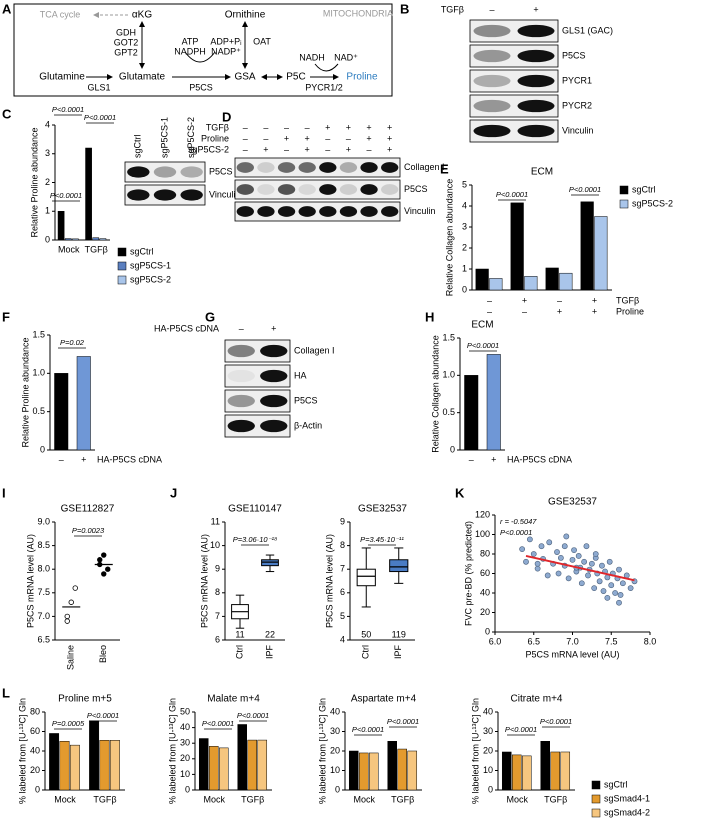 The height and width of the screenshot is (830, 709). Describe the element at coordinates (362, 77) in the screenshot. I see `node: Proline` at that location.